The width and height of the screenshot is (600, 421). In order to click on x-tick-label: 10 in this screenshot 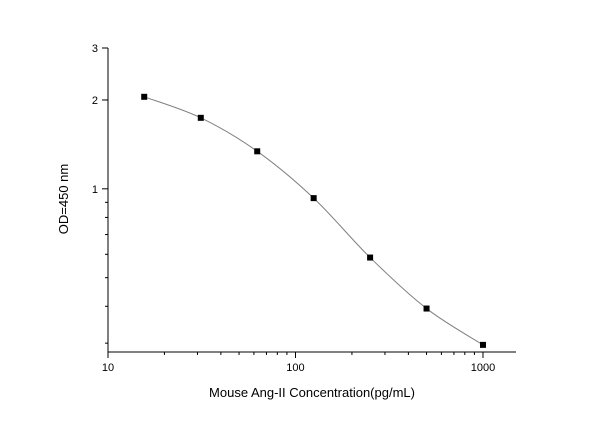, I will do `click(108, 368)`.